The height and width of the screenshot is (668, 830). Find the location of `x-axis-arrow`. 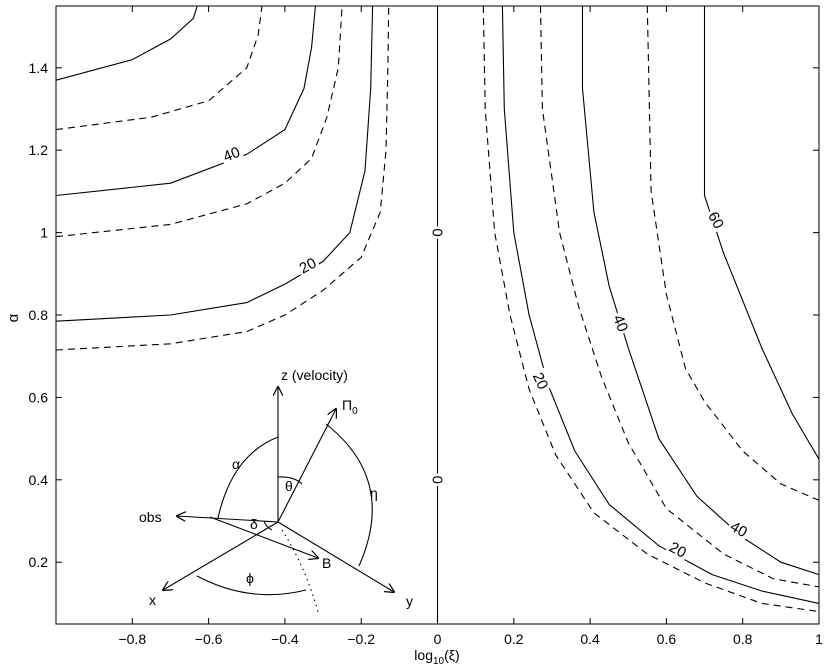

x-axis-arrow is located at coordinates (221, 555).